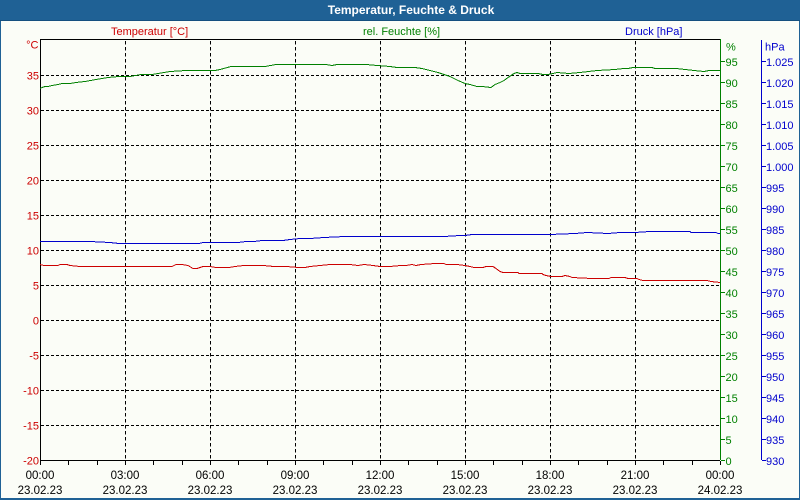 The image size is (800, 500). Describe the element at coordinates (775, 252) in the screenshot. I see `svg-text: 980` at that location.